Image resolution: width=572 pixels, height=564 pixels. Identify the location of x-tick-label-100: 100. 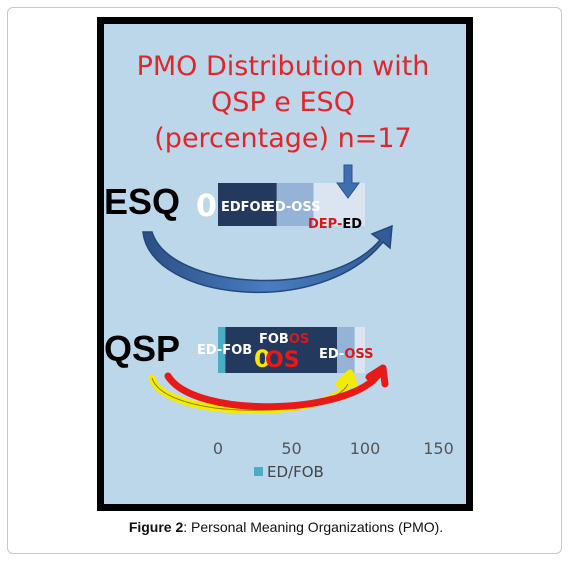
(365, 448).